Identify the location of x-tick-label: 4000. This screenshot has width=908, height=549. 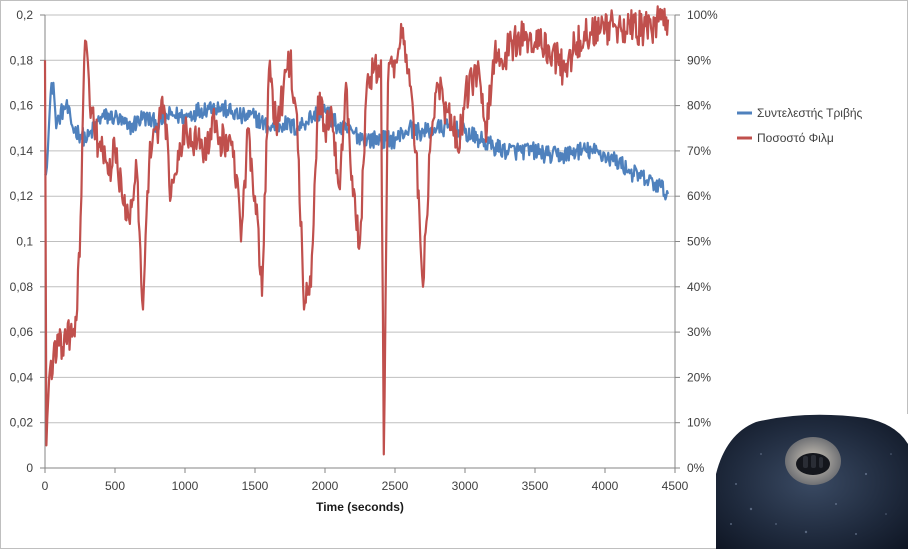
(605, 486).